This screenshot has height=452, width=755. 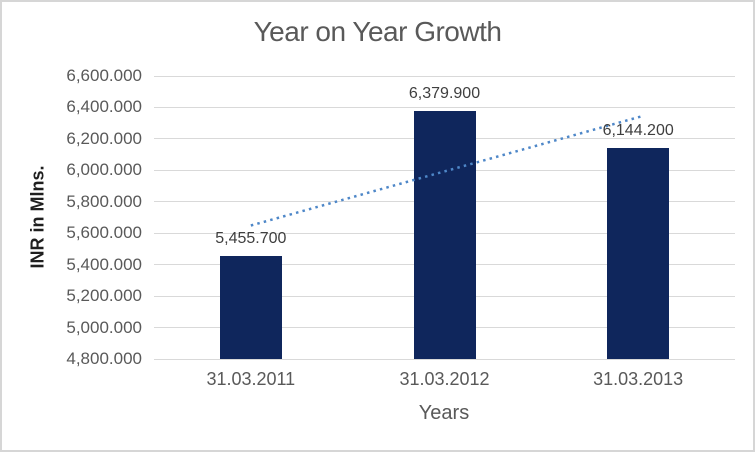 I want to click on y-tick-label: 5,800.000, so click(x=104, y=201).